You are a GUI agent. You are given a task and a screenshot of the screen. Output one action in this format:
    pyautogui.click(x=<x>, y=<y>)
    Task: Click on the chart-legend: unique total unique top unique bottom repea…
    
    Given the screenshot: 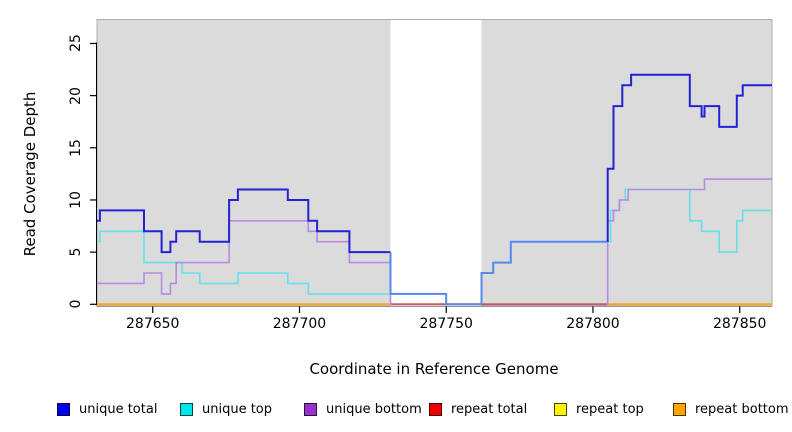 What is the action you would take?
    pyautogui.click(x=396, y=410)
    